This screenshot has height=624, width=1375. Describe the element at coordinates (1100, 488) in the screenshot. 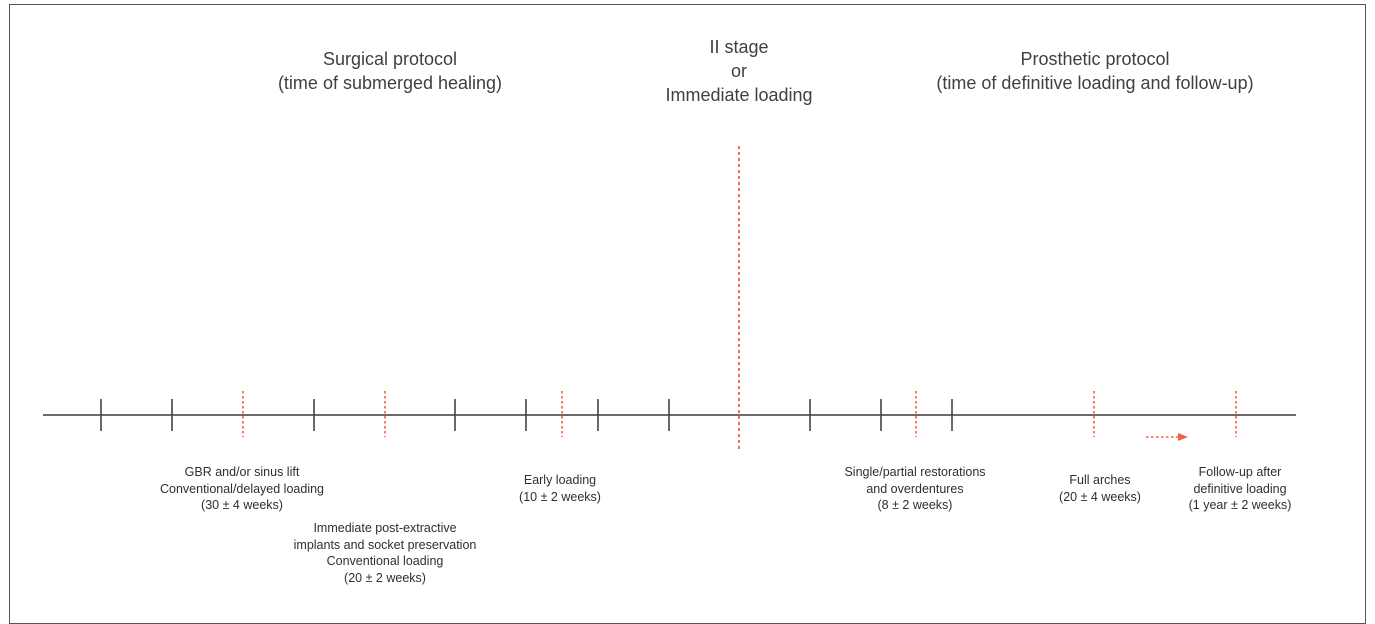

I see `label-full-arches: Full arches (20 ± 4 weeks)` at that location.